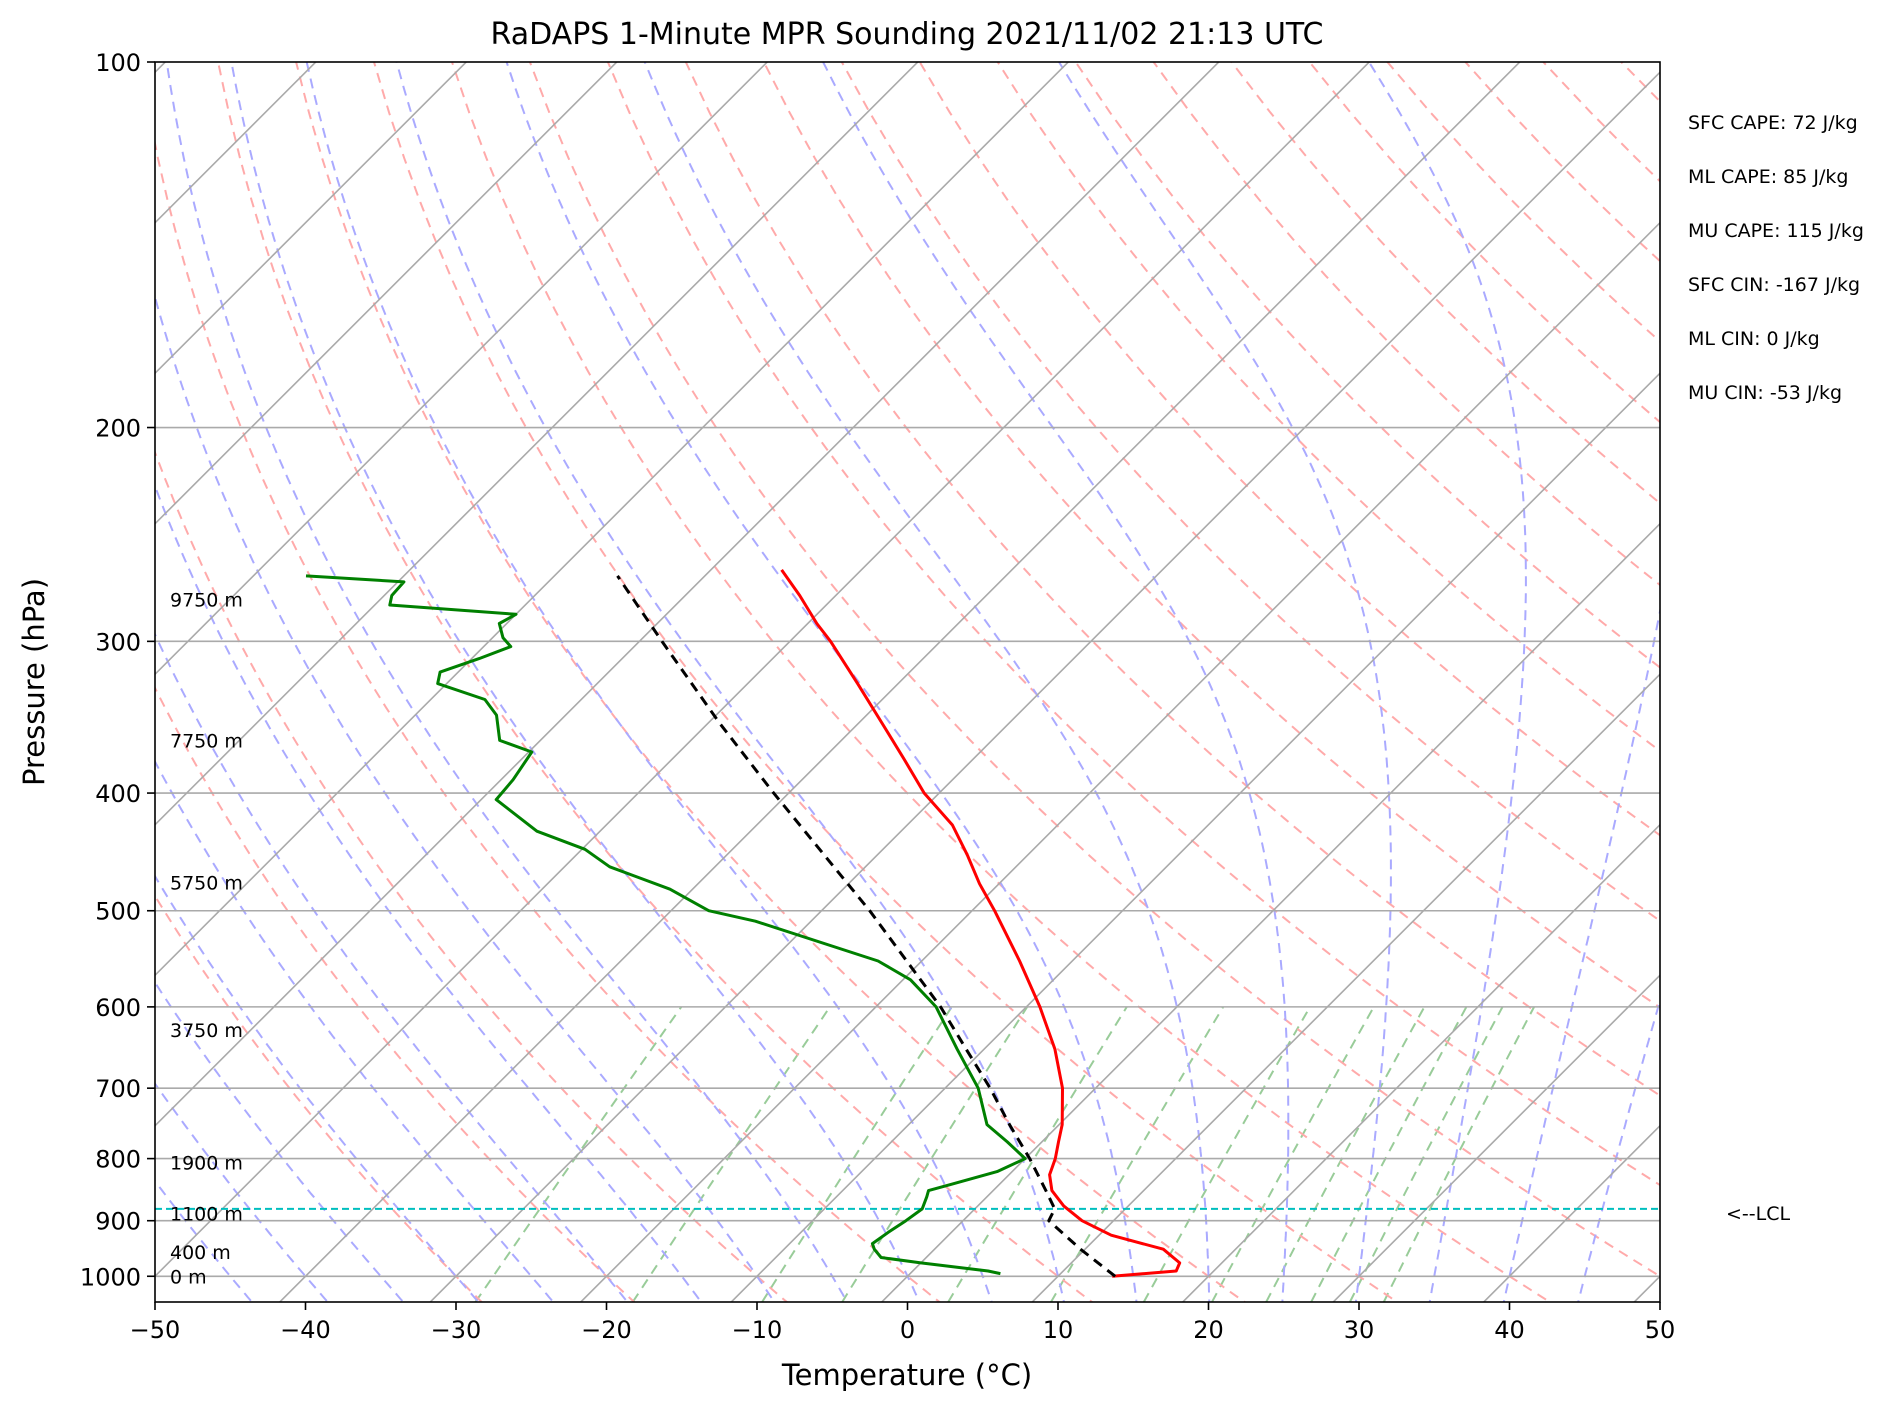 The image size is (1903, 1406). What do you see at coordinates (206, 1164) in the screenshot?
I see `height-label: 1900 m` at bounding box center [206, 1164].